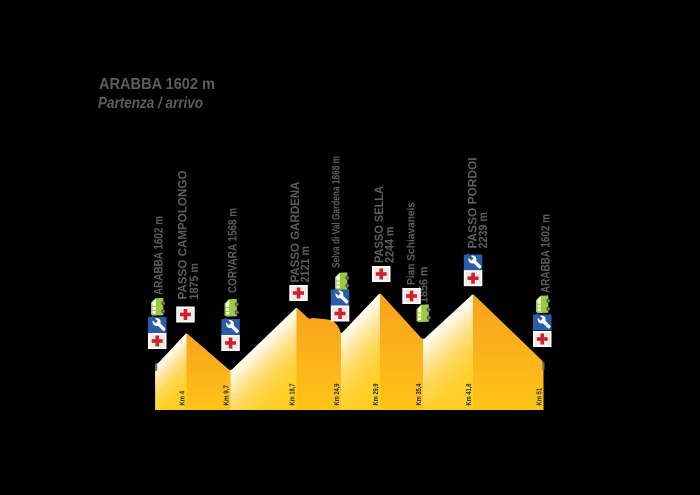 This screenshot has width=700, height=495. I want to click on svg-text: 2244 m, so click(390, 245).